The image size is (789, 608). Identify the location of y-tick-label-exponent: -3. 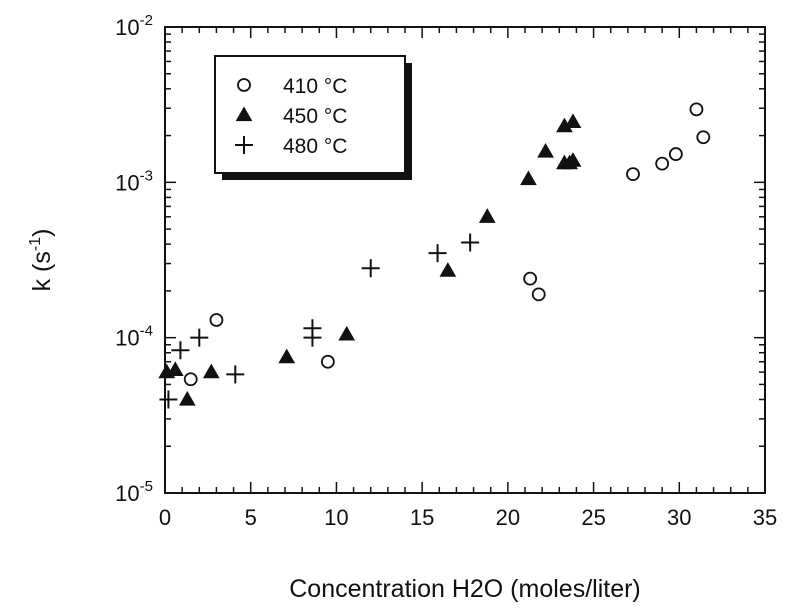
(146, 175).